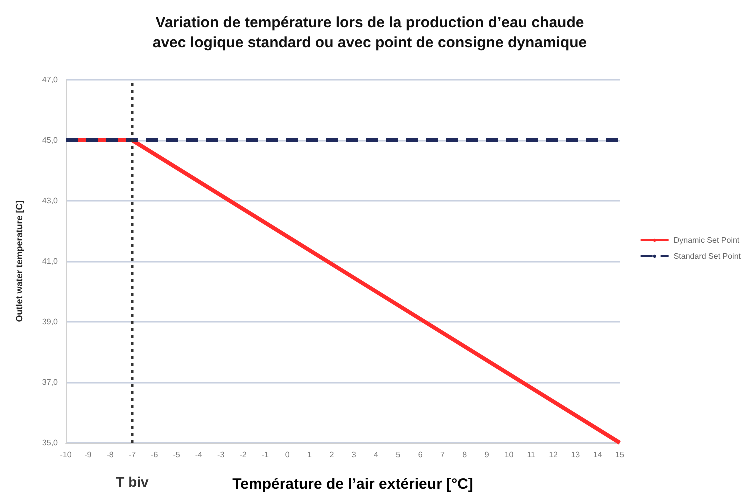 Image resolution: width=748 pixels, height=497 pixels. Describe the element at coordinates (554, 455) in the screenshot. I see `x-tick-label: 12` at that location.